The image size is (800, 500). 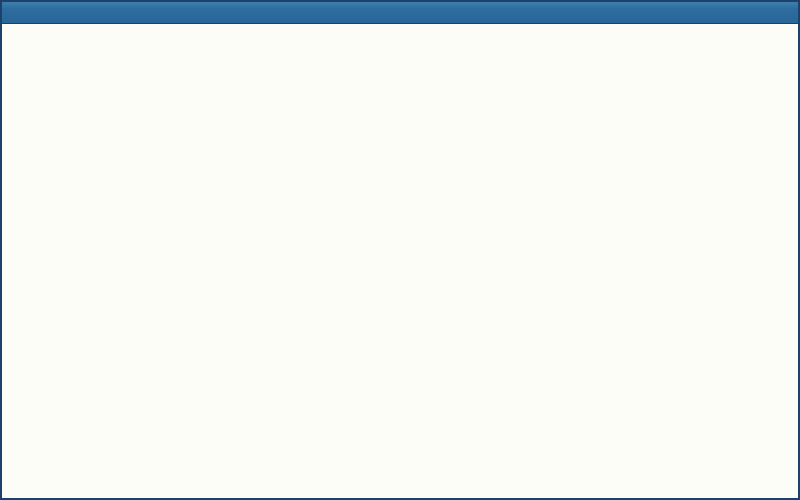 I want to click on title-bar, so click(x=400, y=13).